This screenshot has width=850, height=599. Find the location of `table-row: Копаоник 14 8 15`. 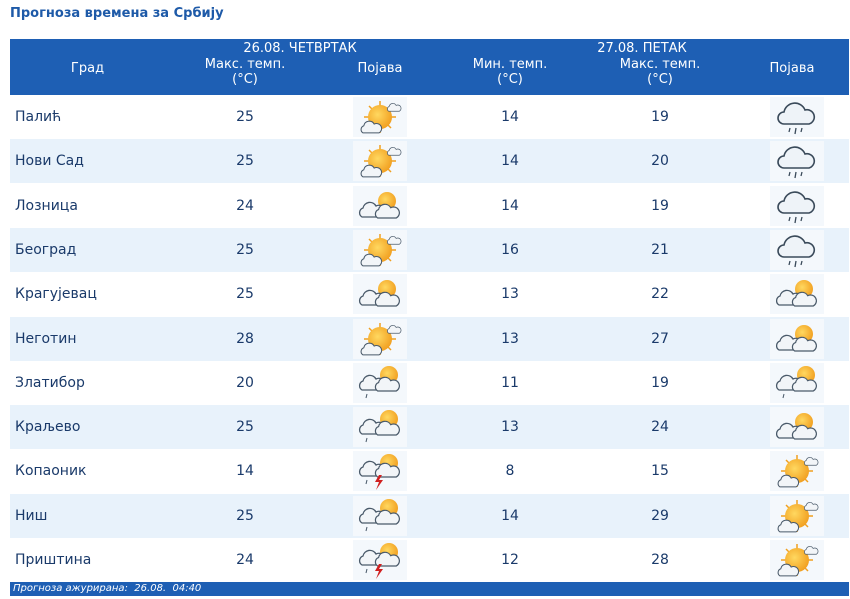

table-row: Копаоник 14 8 15 is located at coordinates (429, 471).